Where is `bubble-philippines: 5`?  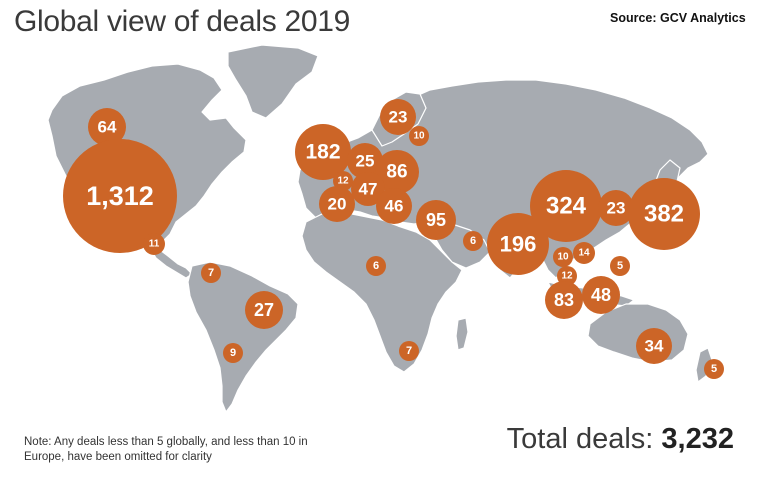 bubble-philippines: 5 is located at coordinates (620, 266).